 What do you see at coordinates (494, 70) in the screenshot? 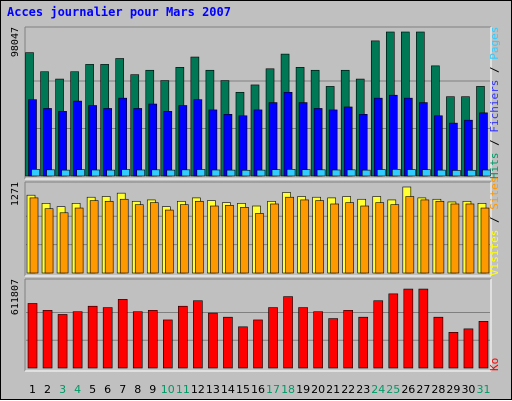
I see `panel-top-legend-item-3: /` at bounding box center [494, 70].